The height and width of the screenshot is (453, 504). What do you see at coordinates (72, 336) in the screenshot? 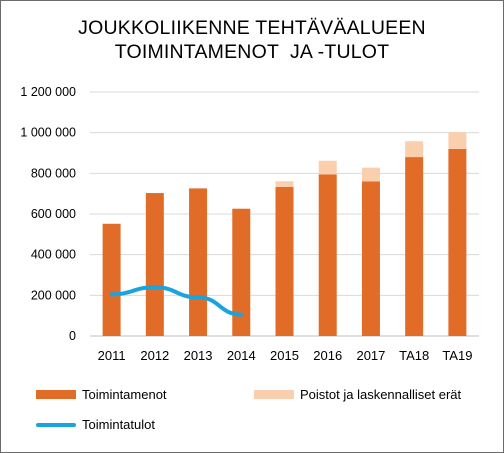
I see `y-tick-label: 0` at bounding box center [72, 336].